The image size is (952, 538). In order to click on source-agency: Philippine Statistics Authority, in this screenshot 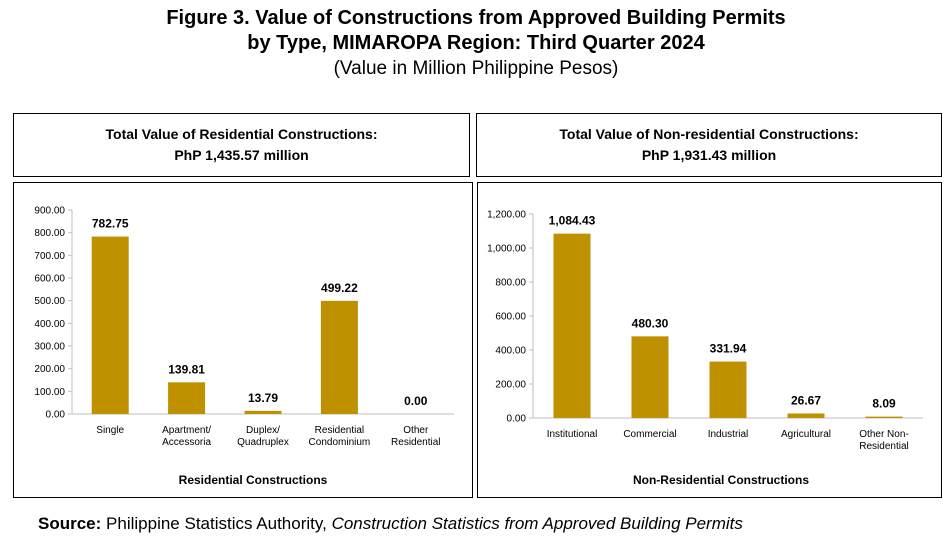, I will do `click(216, 523)`.